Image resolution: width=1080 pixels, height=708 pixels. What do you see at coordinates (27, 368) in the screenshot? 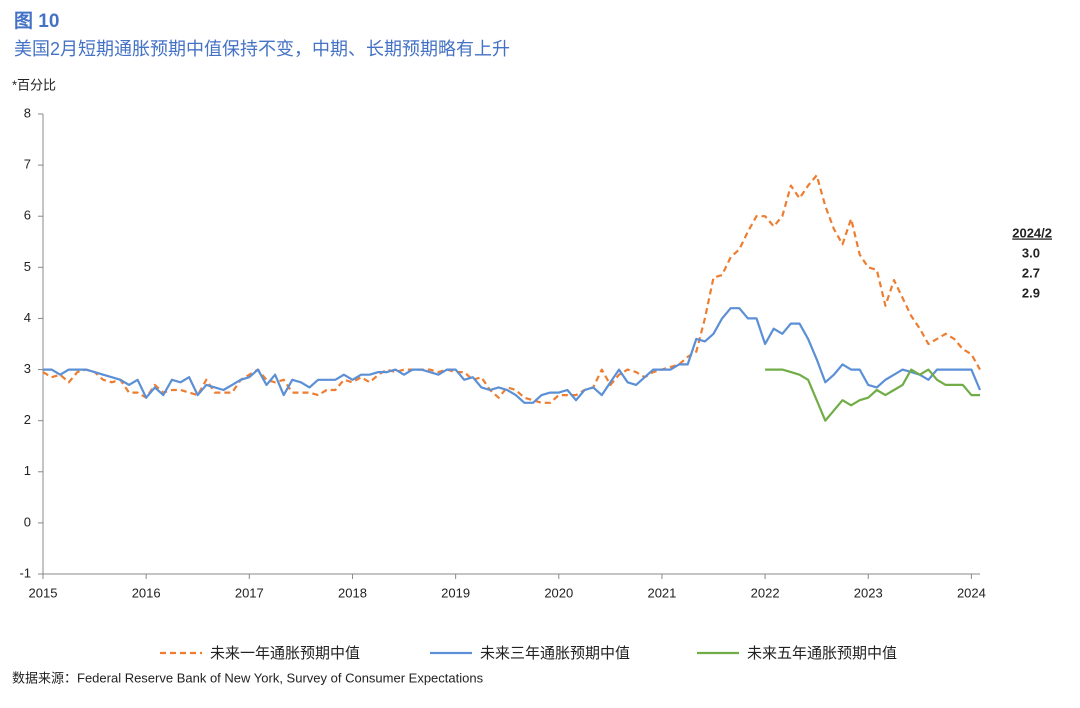
I see `y-tick-label: 3` at bounding box center [27, 368].